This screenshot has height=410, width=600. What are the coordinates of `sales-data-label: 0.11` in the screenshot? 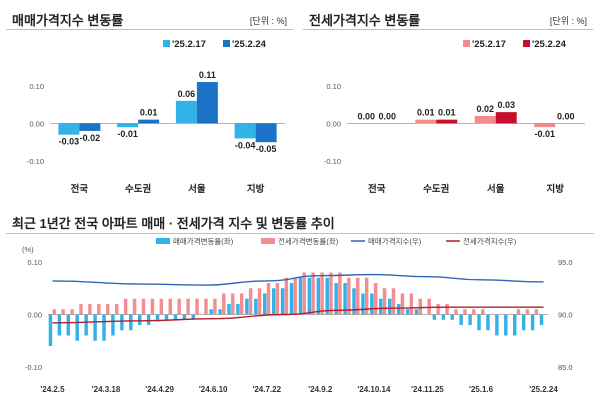 It's located at (207, 75).